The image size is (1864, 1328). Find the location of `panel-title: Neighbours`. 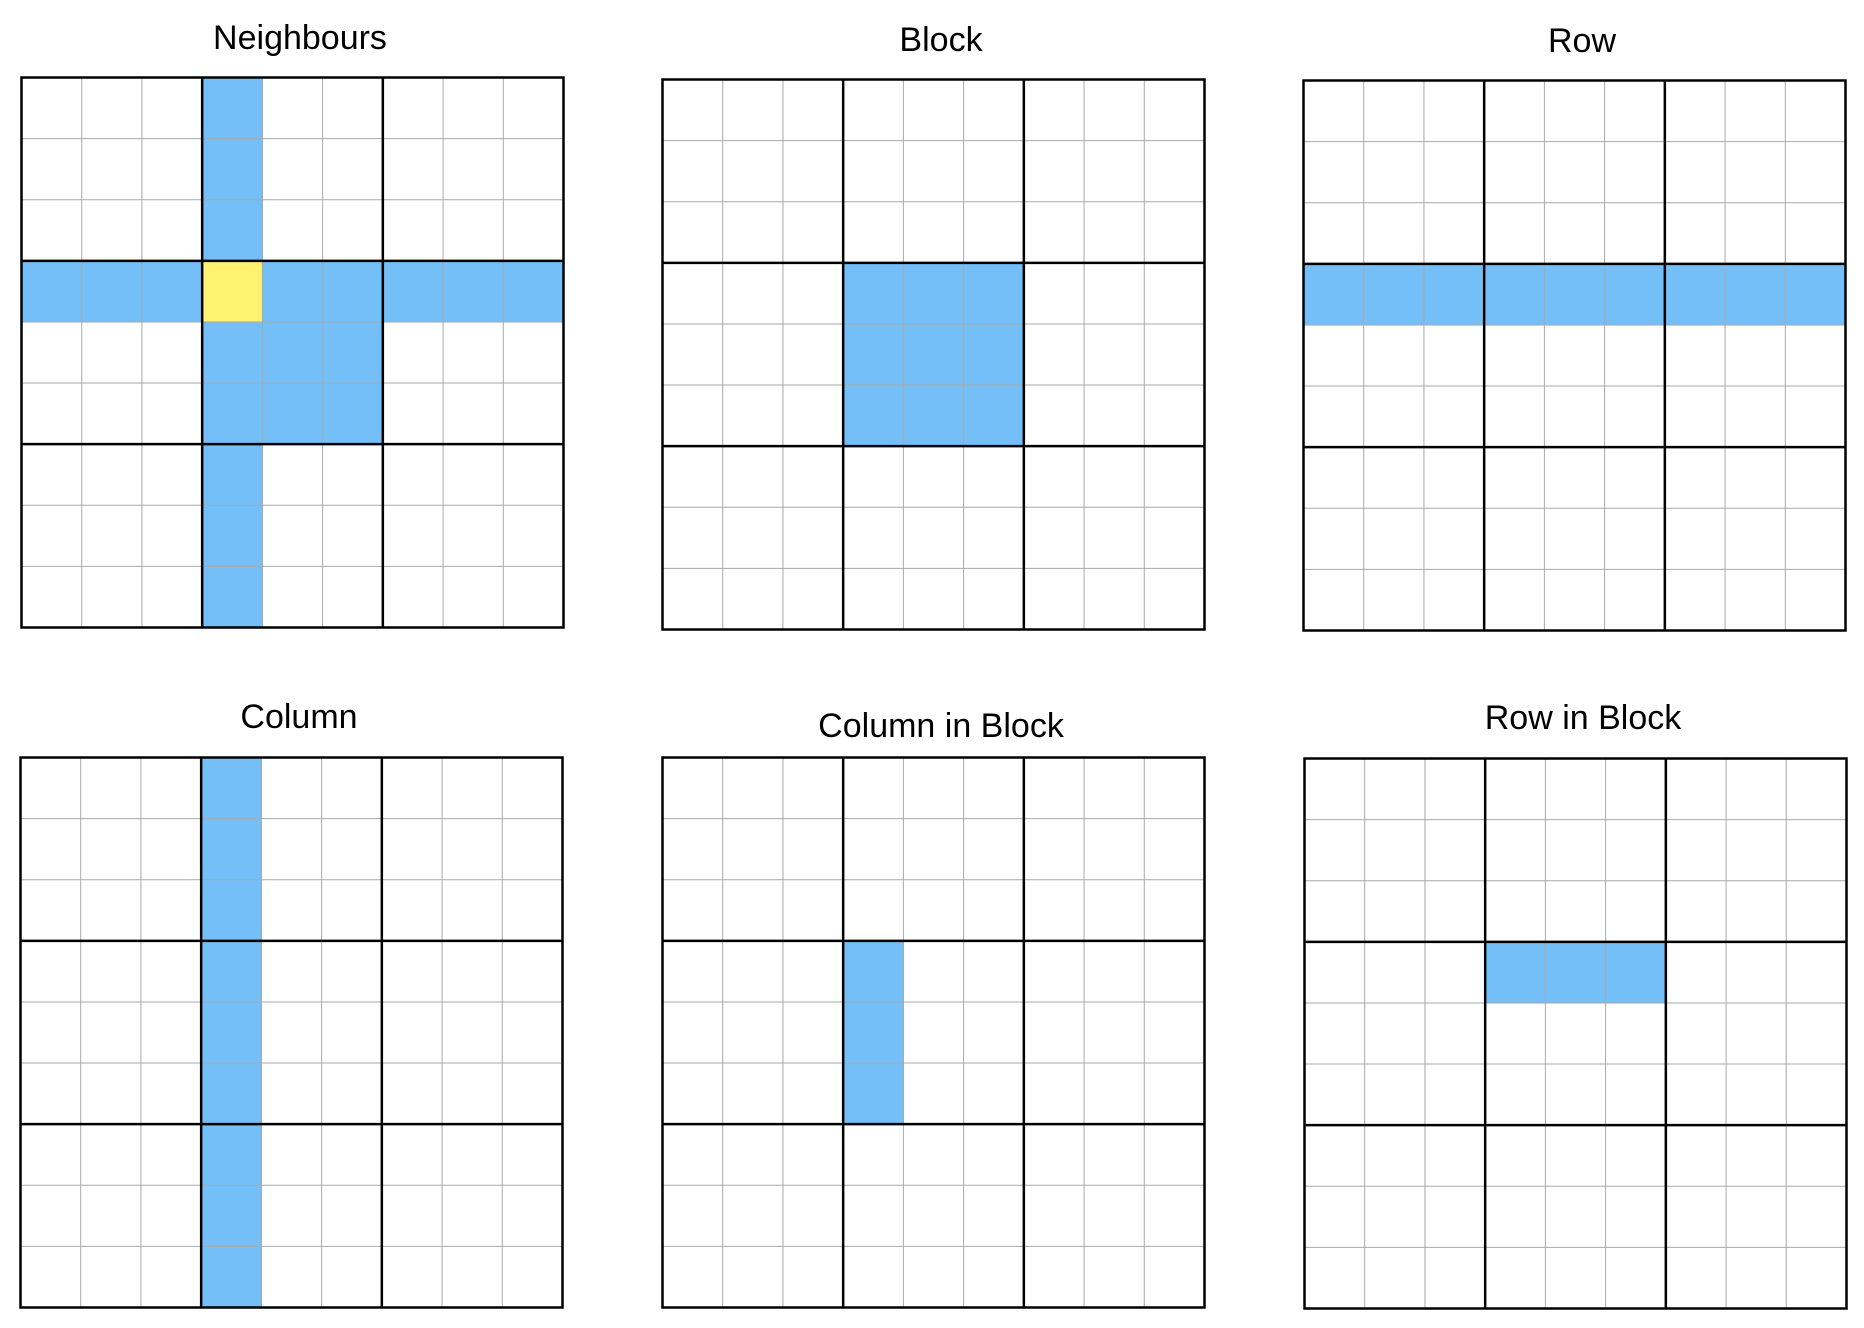

panel-title: Neighbours is located at coordinates (300, 38).